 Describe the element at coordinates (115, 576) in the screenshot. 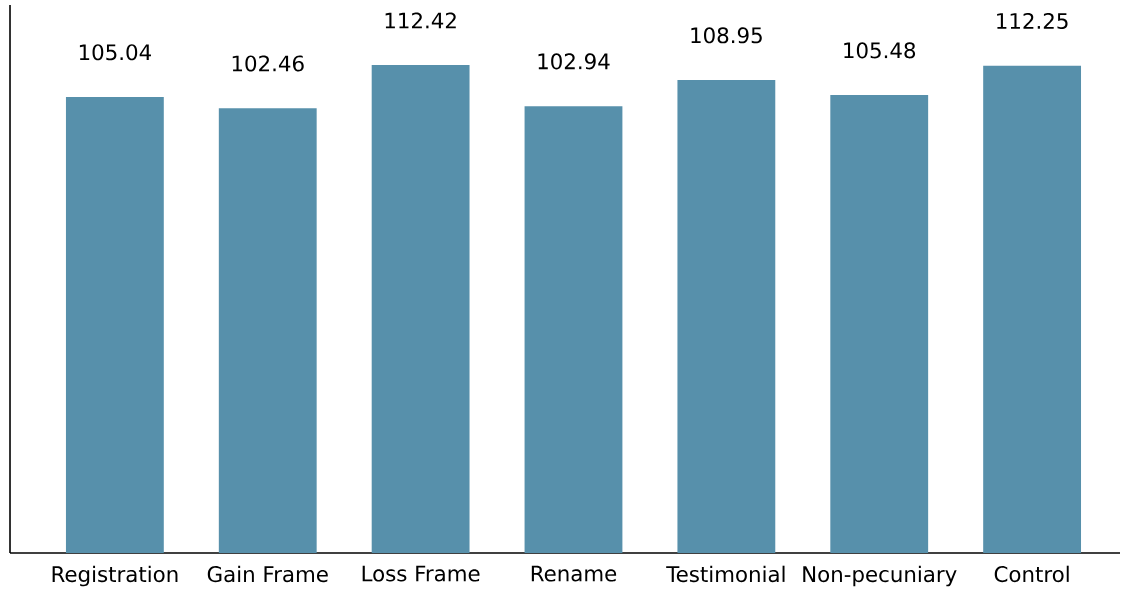

I see `x-tick-label: Registration` at that location.